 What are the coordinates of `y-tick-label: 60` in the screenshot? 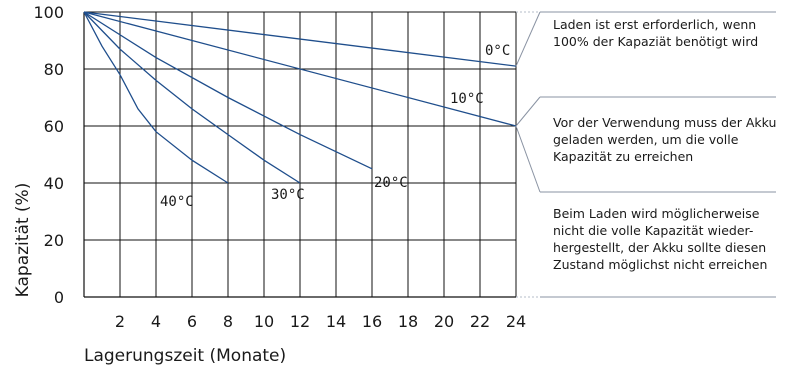 It's located at (54, 126).